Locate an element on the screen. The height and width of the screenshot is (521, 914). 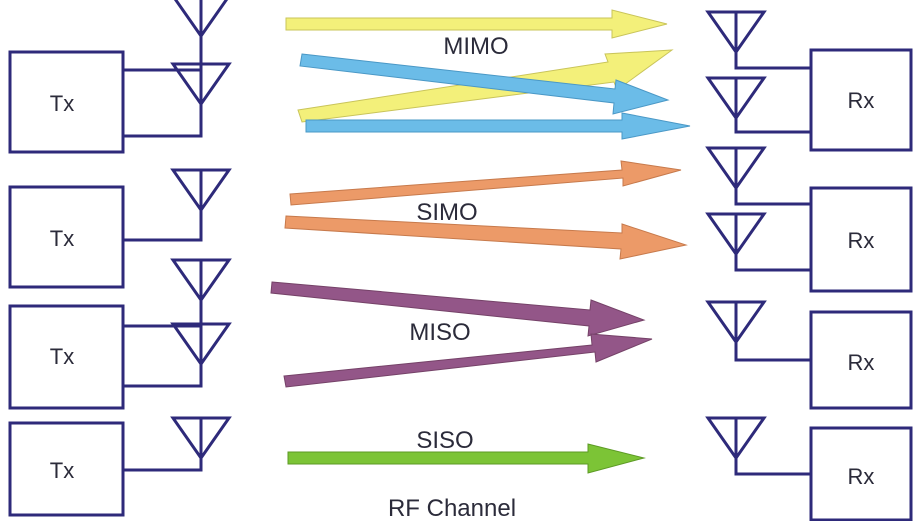
scheme-label: SISO is located at coordinates (444, 440).